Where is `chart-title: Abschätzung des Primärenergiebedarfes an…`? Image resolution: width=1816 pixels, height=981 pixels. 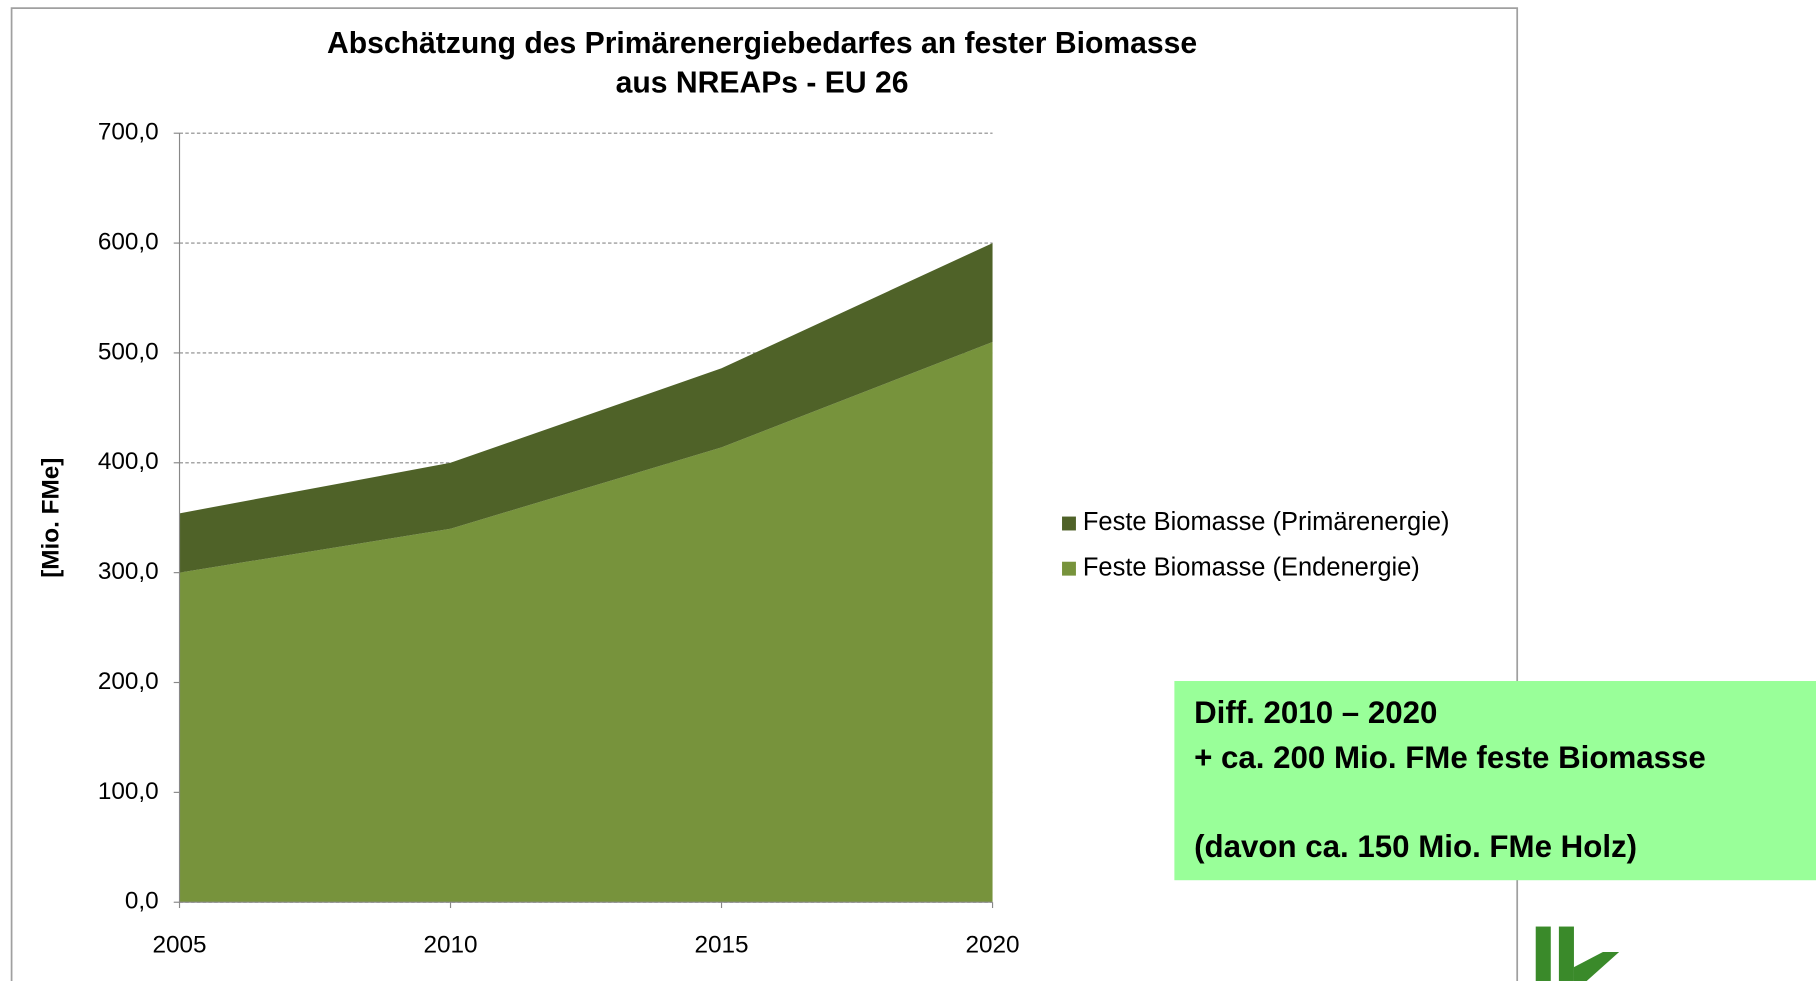
chart-title: Abschätzung des Primärenergiebedarfes an… is located at coordinates (762, 43).